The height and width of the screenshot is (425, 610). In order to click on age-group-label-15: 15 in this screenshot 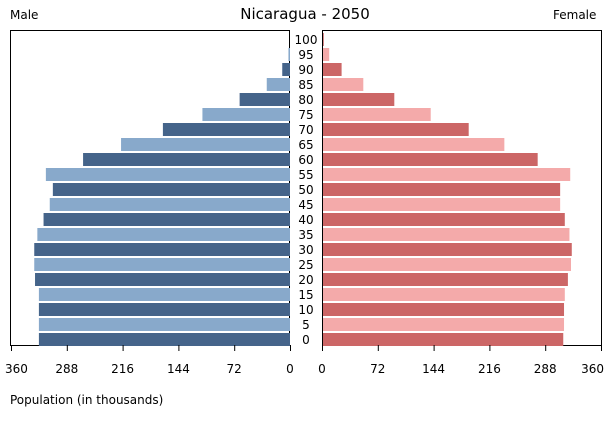, I will do `click(305, 295)`.